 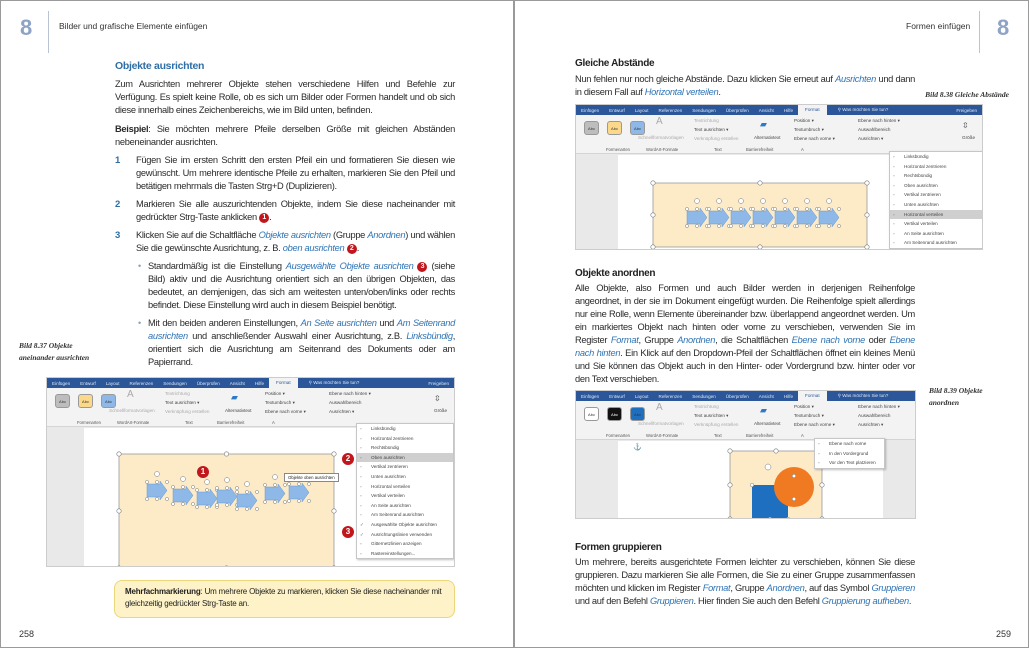 I want to click on menu-item: ▫ An Seite ausrichten, so click(x=936, y=234).